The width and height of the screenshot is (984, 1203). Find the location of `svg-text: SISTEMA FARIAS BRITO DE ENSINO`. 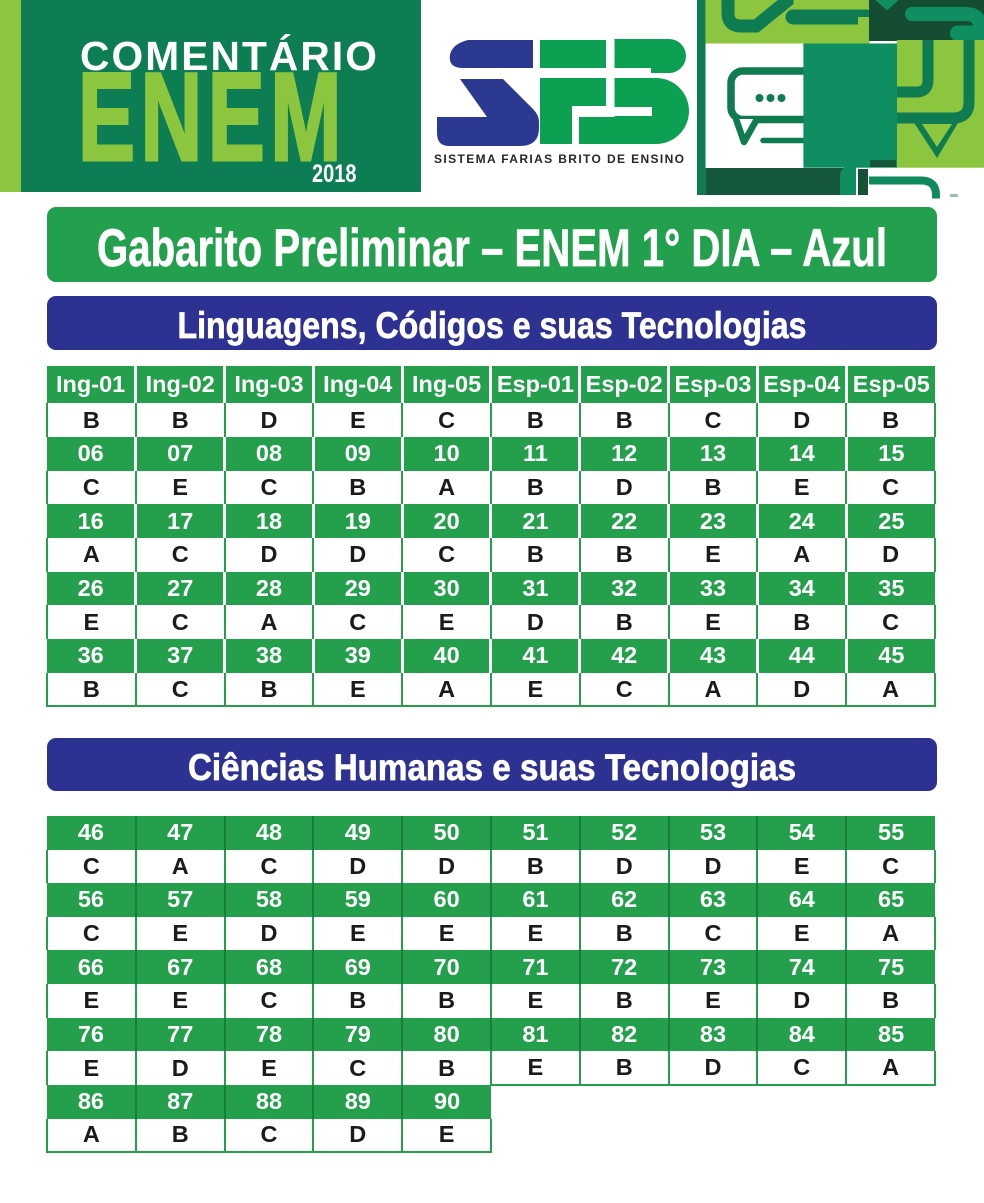

svg-text: SISTEMA FARIAS BRITO DE ENSINO is located at coordinates (559, 159).